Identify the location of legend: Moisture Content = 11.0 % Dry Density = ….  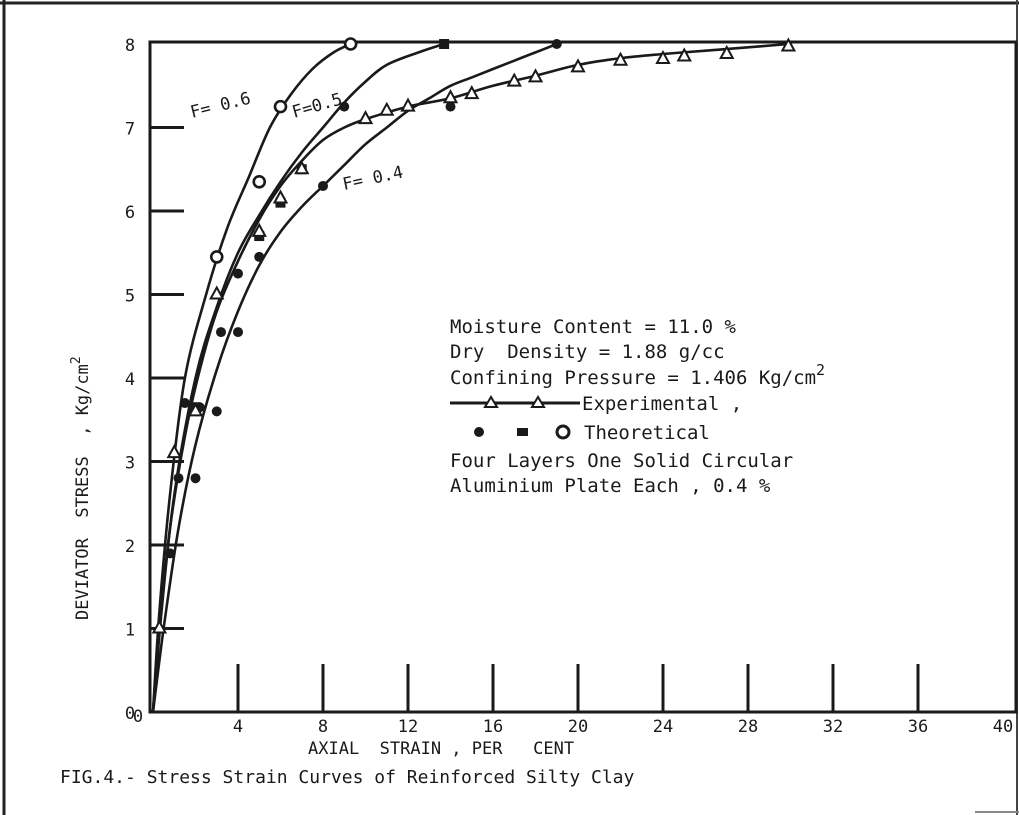
(637, 406).